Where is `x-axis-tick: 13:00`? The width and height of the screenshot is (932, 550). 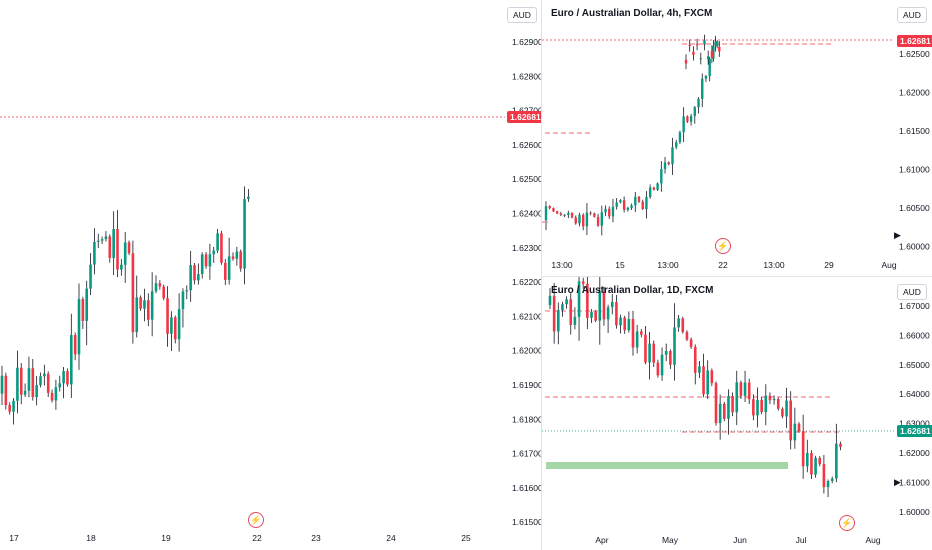 x-axis-tick: 13:00 is located at coordinates (562, 265).